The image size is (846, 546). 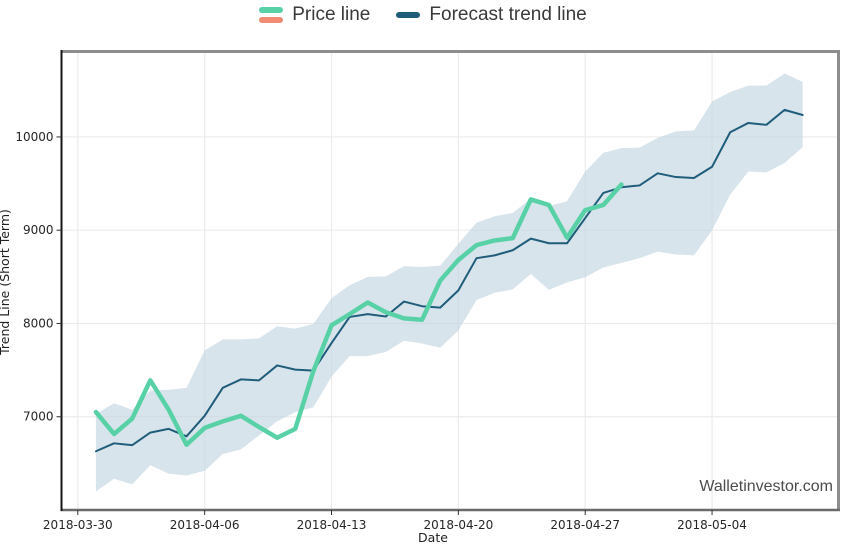 I want to click on legend-label-forecast-trend-line: Forecast trend line, so click(x=508, y=14).